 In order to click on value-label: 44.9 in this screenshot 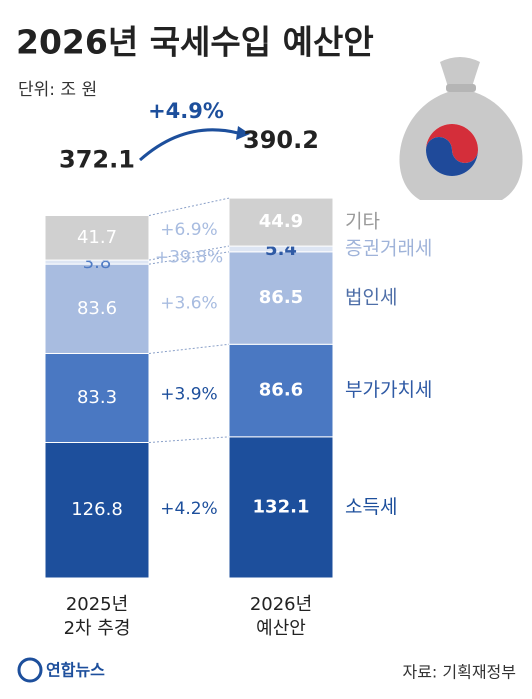, I will do `click(281, 221)`.